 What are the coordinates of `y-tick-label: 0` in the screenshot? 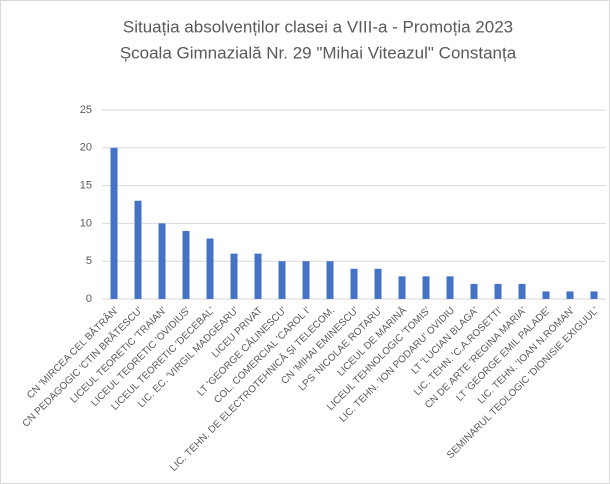 It's located at (89, 299).